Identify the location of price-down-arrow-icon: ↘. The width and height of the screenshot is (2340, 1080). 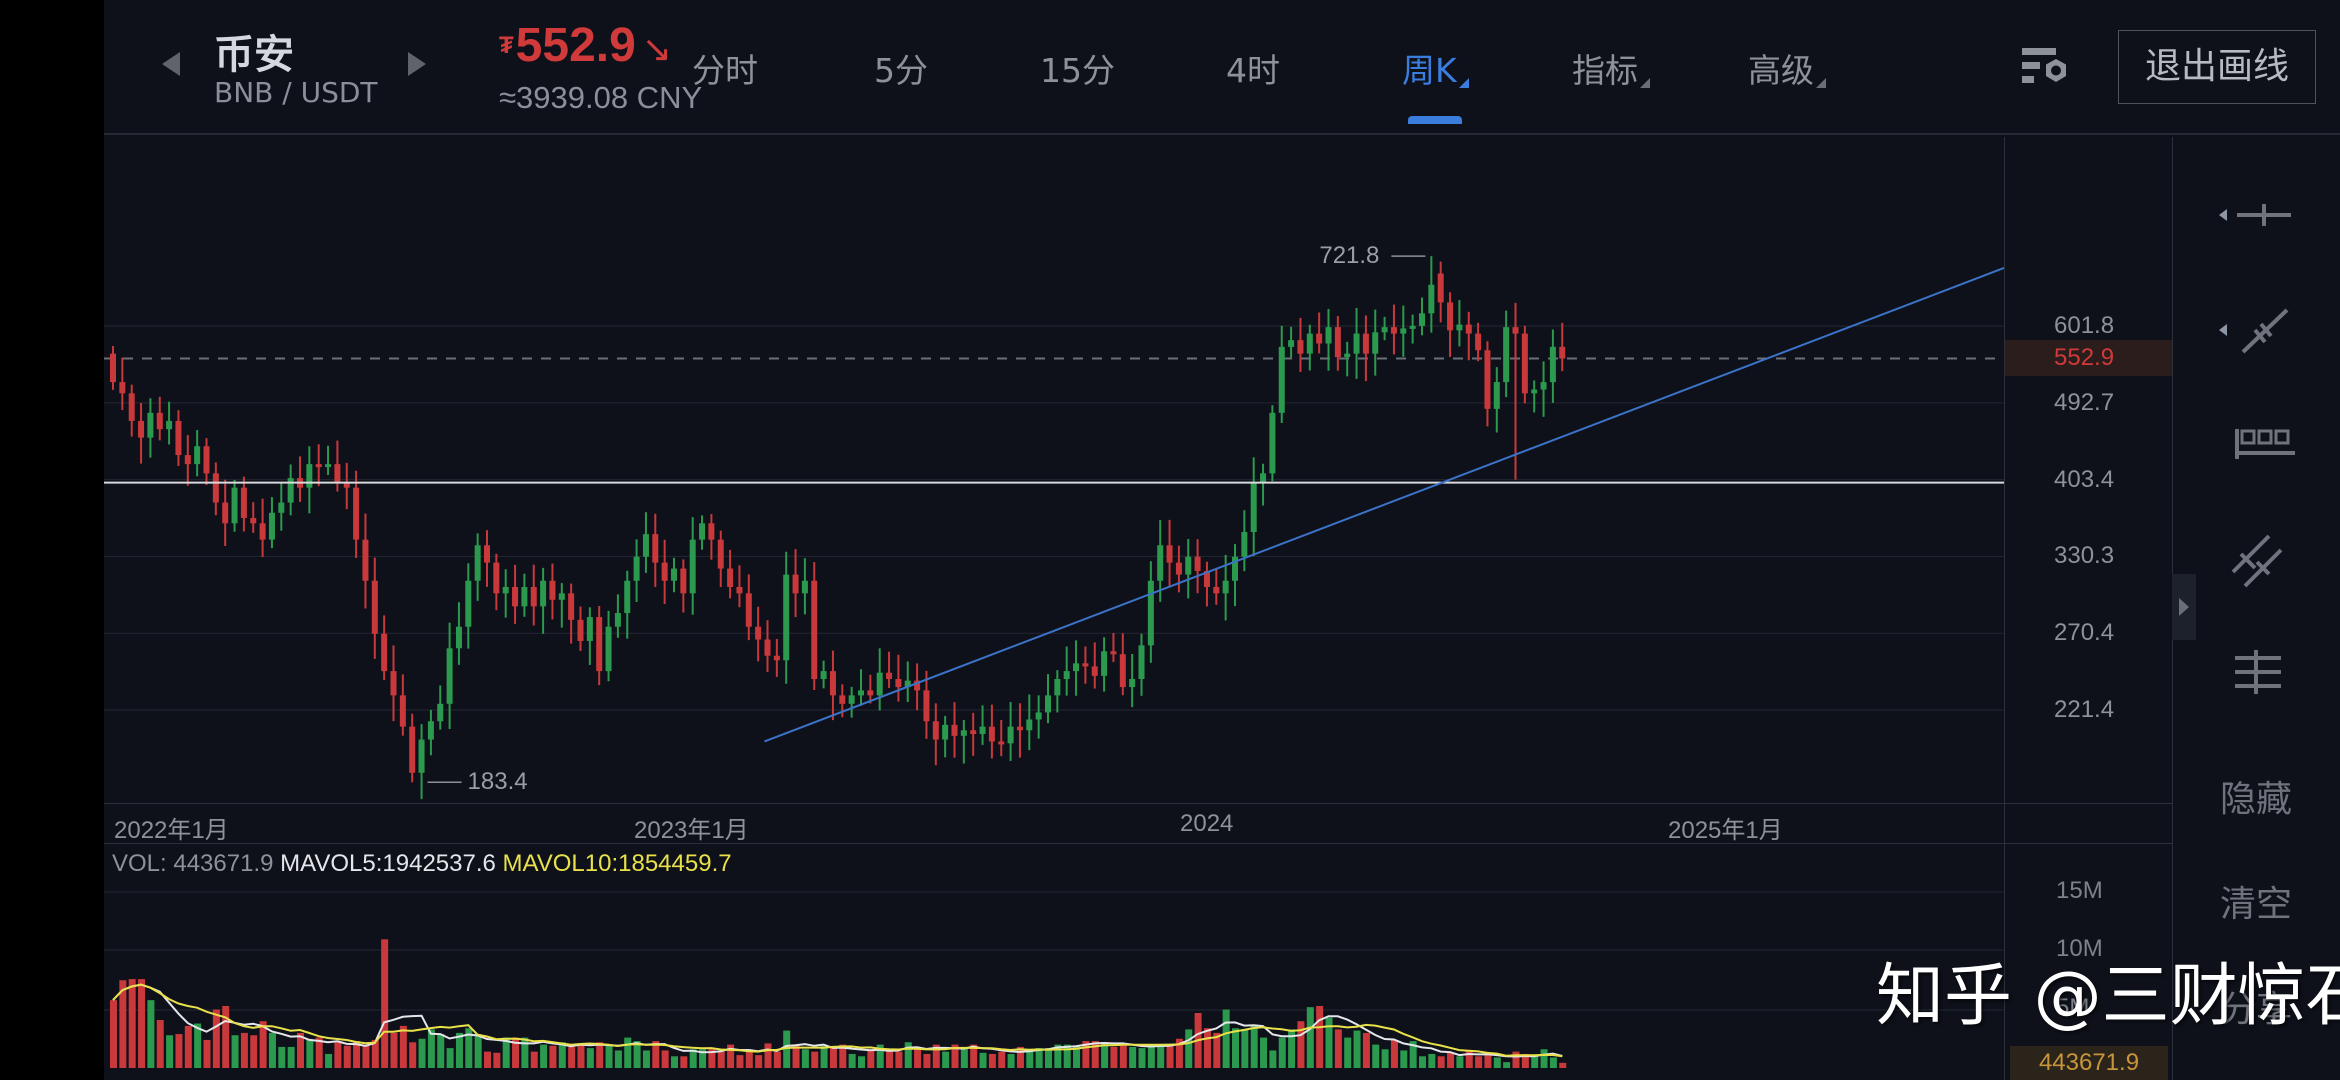
(656, 48).